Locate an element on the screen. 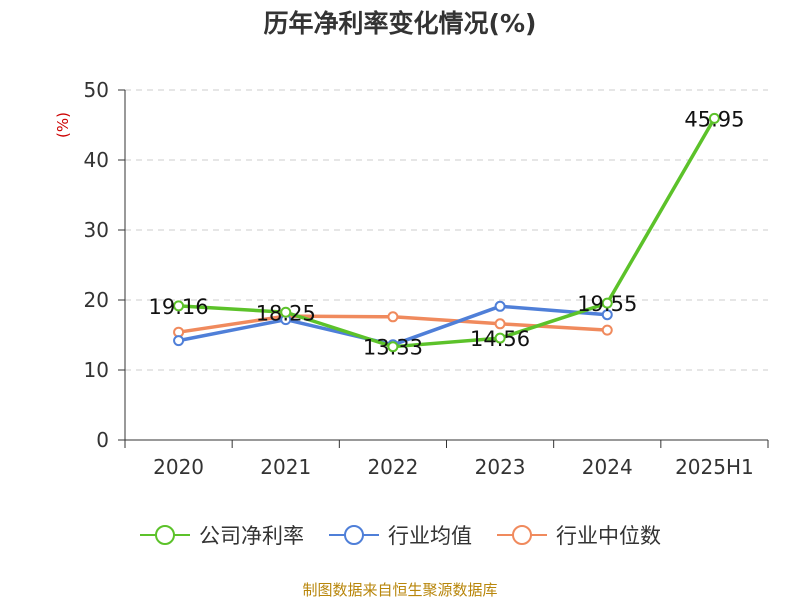 The height and width of the screenshot is (600, 800). data-label: 45.95 is located at coordinates (714, 119).